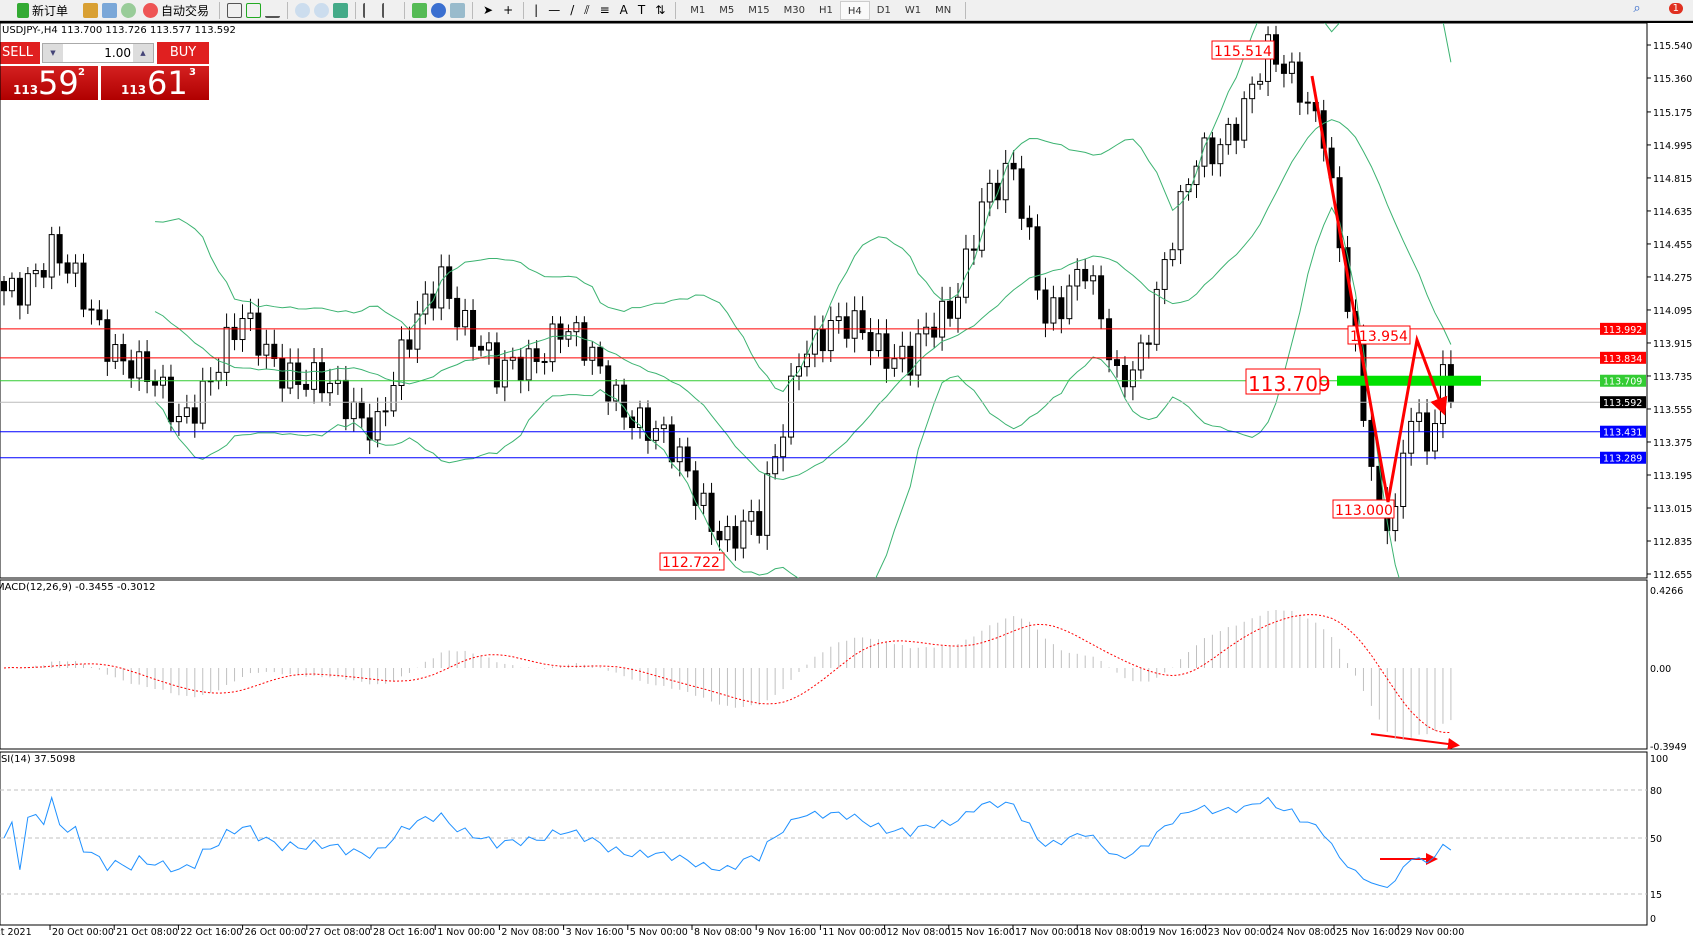 The width and height of the screenshot is (1693, 942). Describe the element at coordinates (49, 83) in the screenshot. I see `sell-price: 113 59 2` at that location.